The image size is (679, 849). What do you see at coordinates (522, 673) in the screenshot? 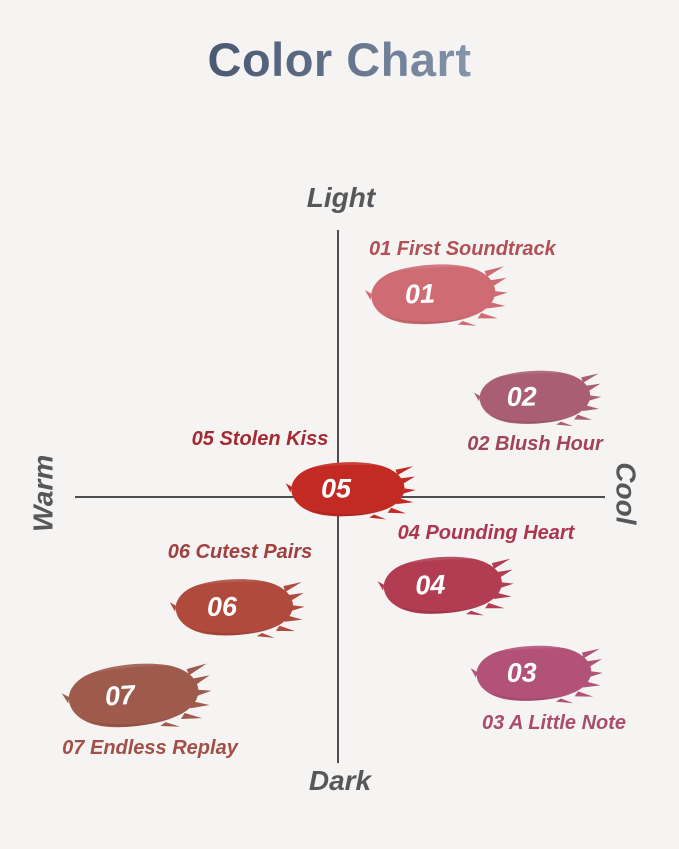
I see `swatch-number: 03` at bounding box center [522, 673].